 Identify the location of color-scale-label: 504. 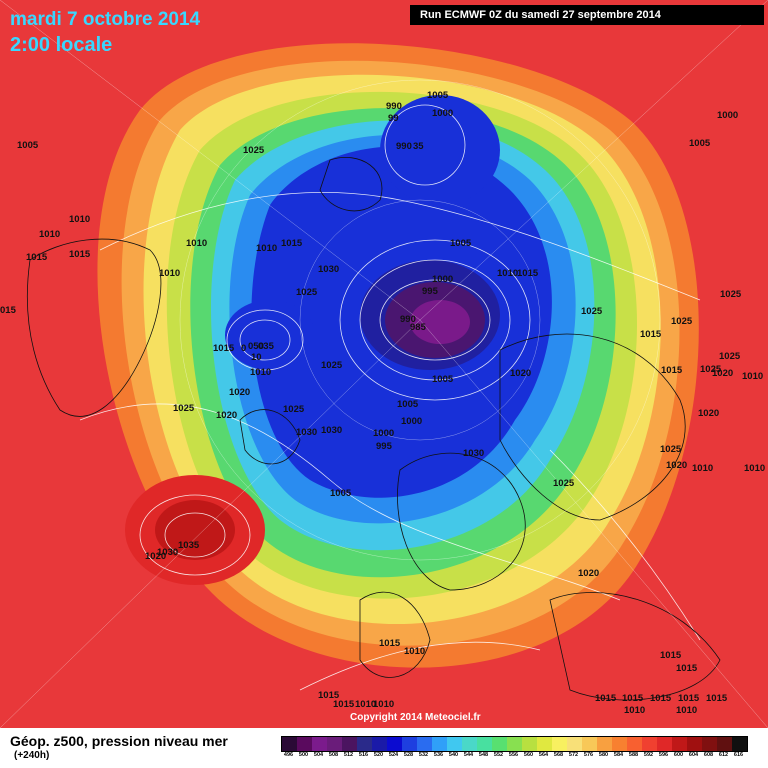
(318, 755).